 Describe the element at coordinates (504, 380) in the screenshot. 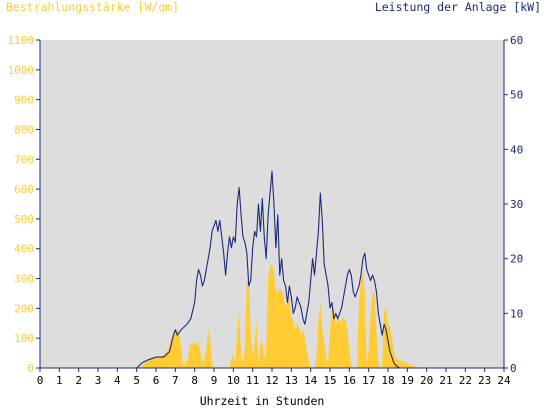

I see `x-tick-label: 24` at that location.